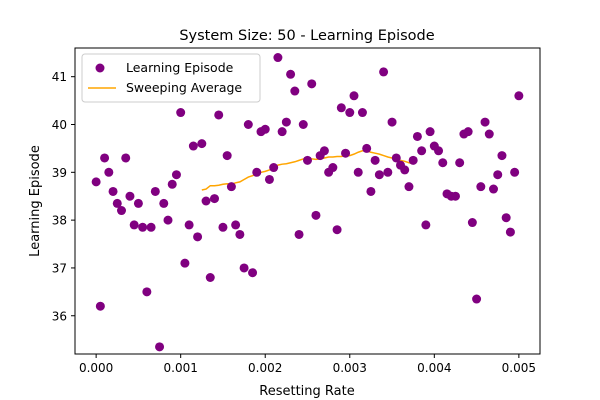 The width and height of the screenshot is (600, 400). What do you see at coordinates (306, 36) in the screenshot?
I see `chart-title: System Size: 50 - Learning Episode` at bounding box center [306, 36].